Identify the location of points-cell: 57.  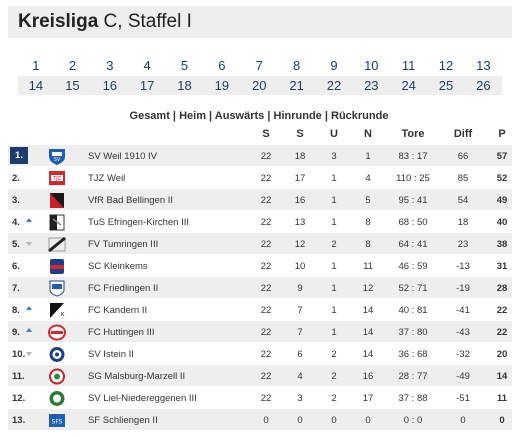
(502, 156).